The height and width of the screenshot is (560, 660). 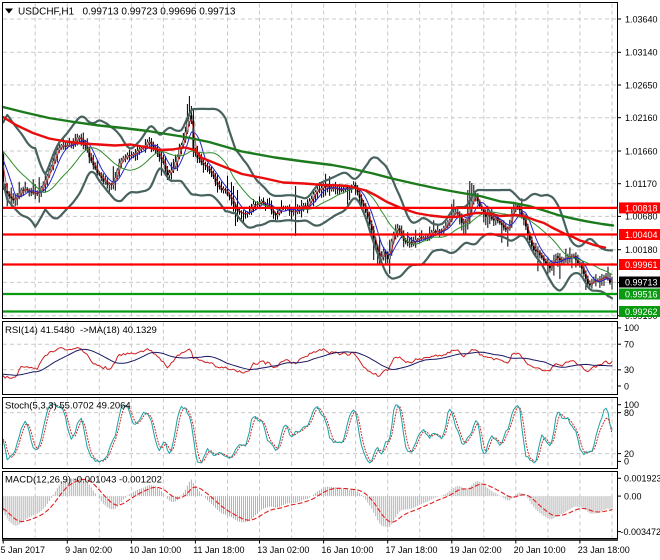 What do you see at coordinates (412, 550) in the screenshot?
I see `svg-text: 17 Jan 18:00` at bounding box center [412, 550].